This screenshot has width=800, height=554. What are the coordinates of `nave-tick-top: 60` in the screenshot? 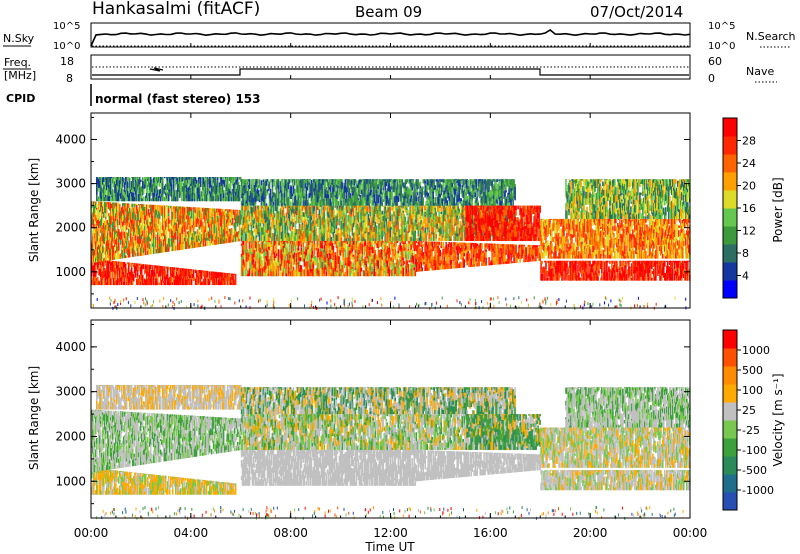 It's located at (715, 61).